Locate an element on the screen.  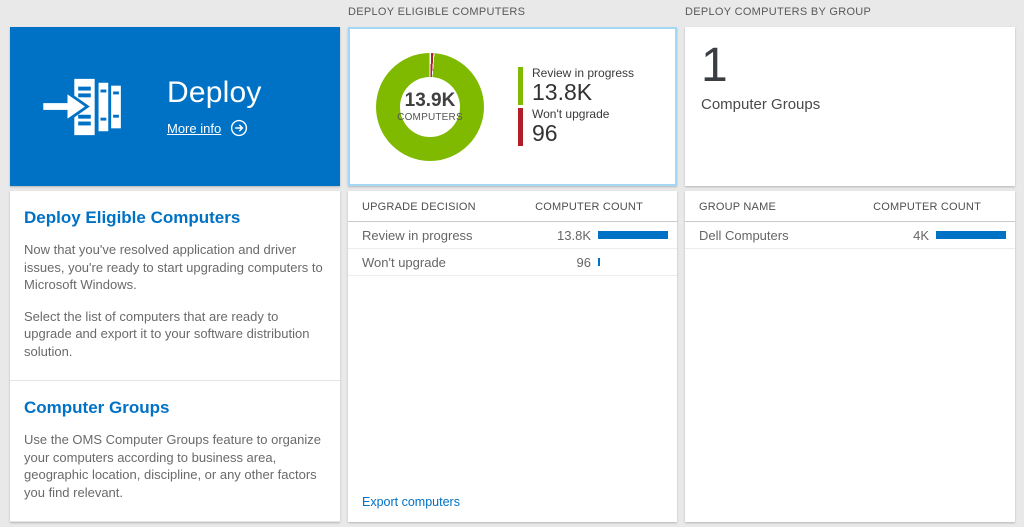
donut-center: 13.9K COMPUTERS is located at coordinates (430, 106).